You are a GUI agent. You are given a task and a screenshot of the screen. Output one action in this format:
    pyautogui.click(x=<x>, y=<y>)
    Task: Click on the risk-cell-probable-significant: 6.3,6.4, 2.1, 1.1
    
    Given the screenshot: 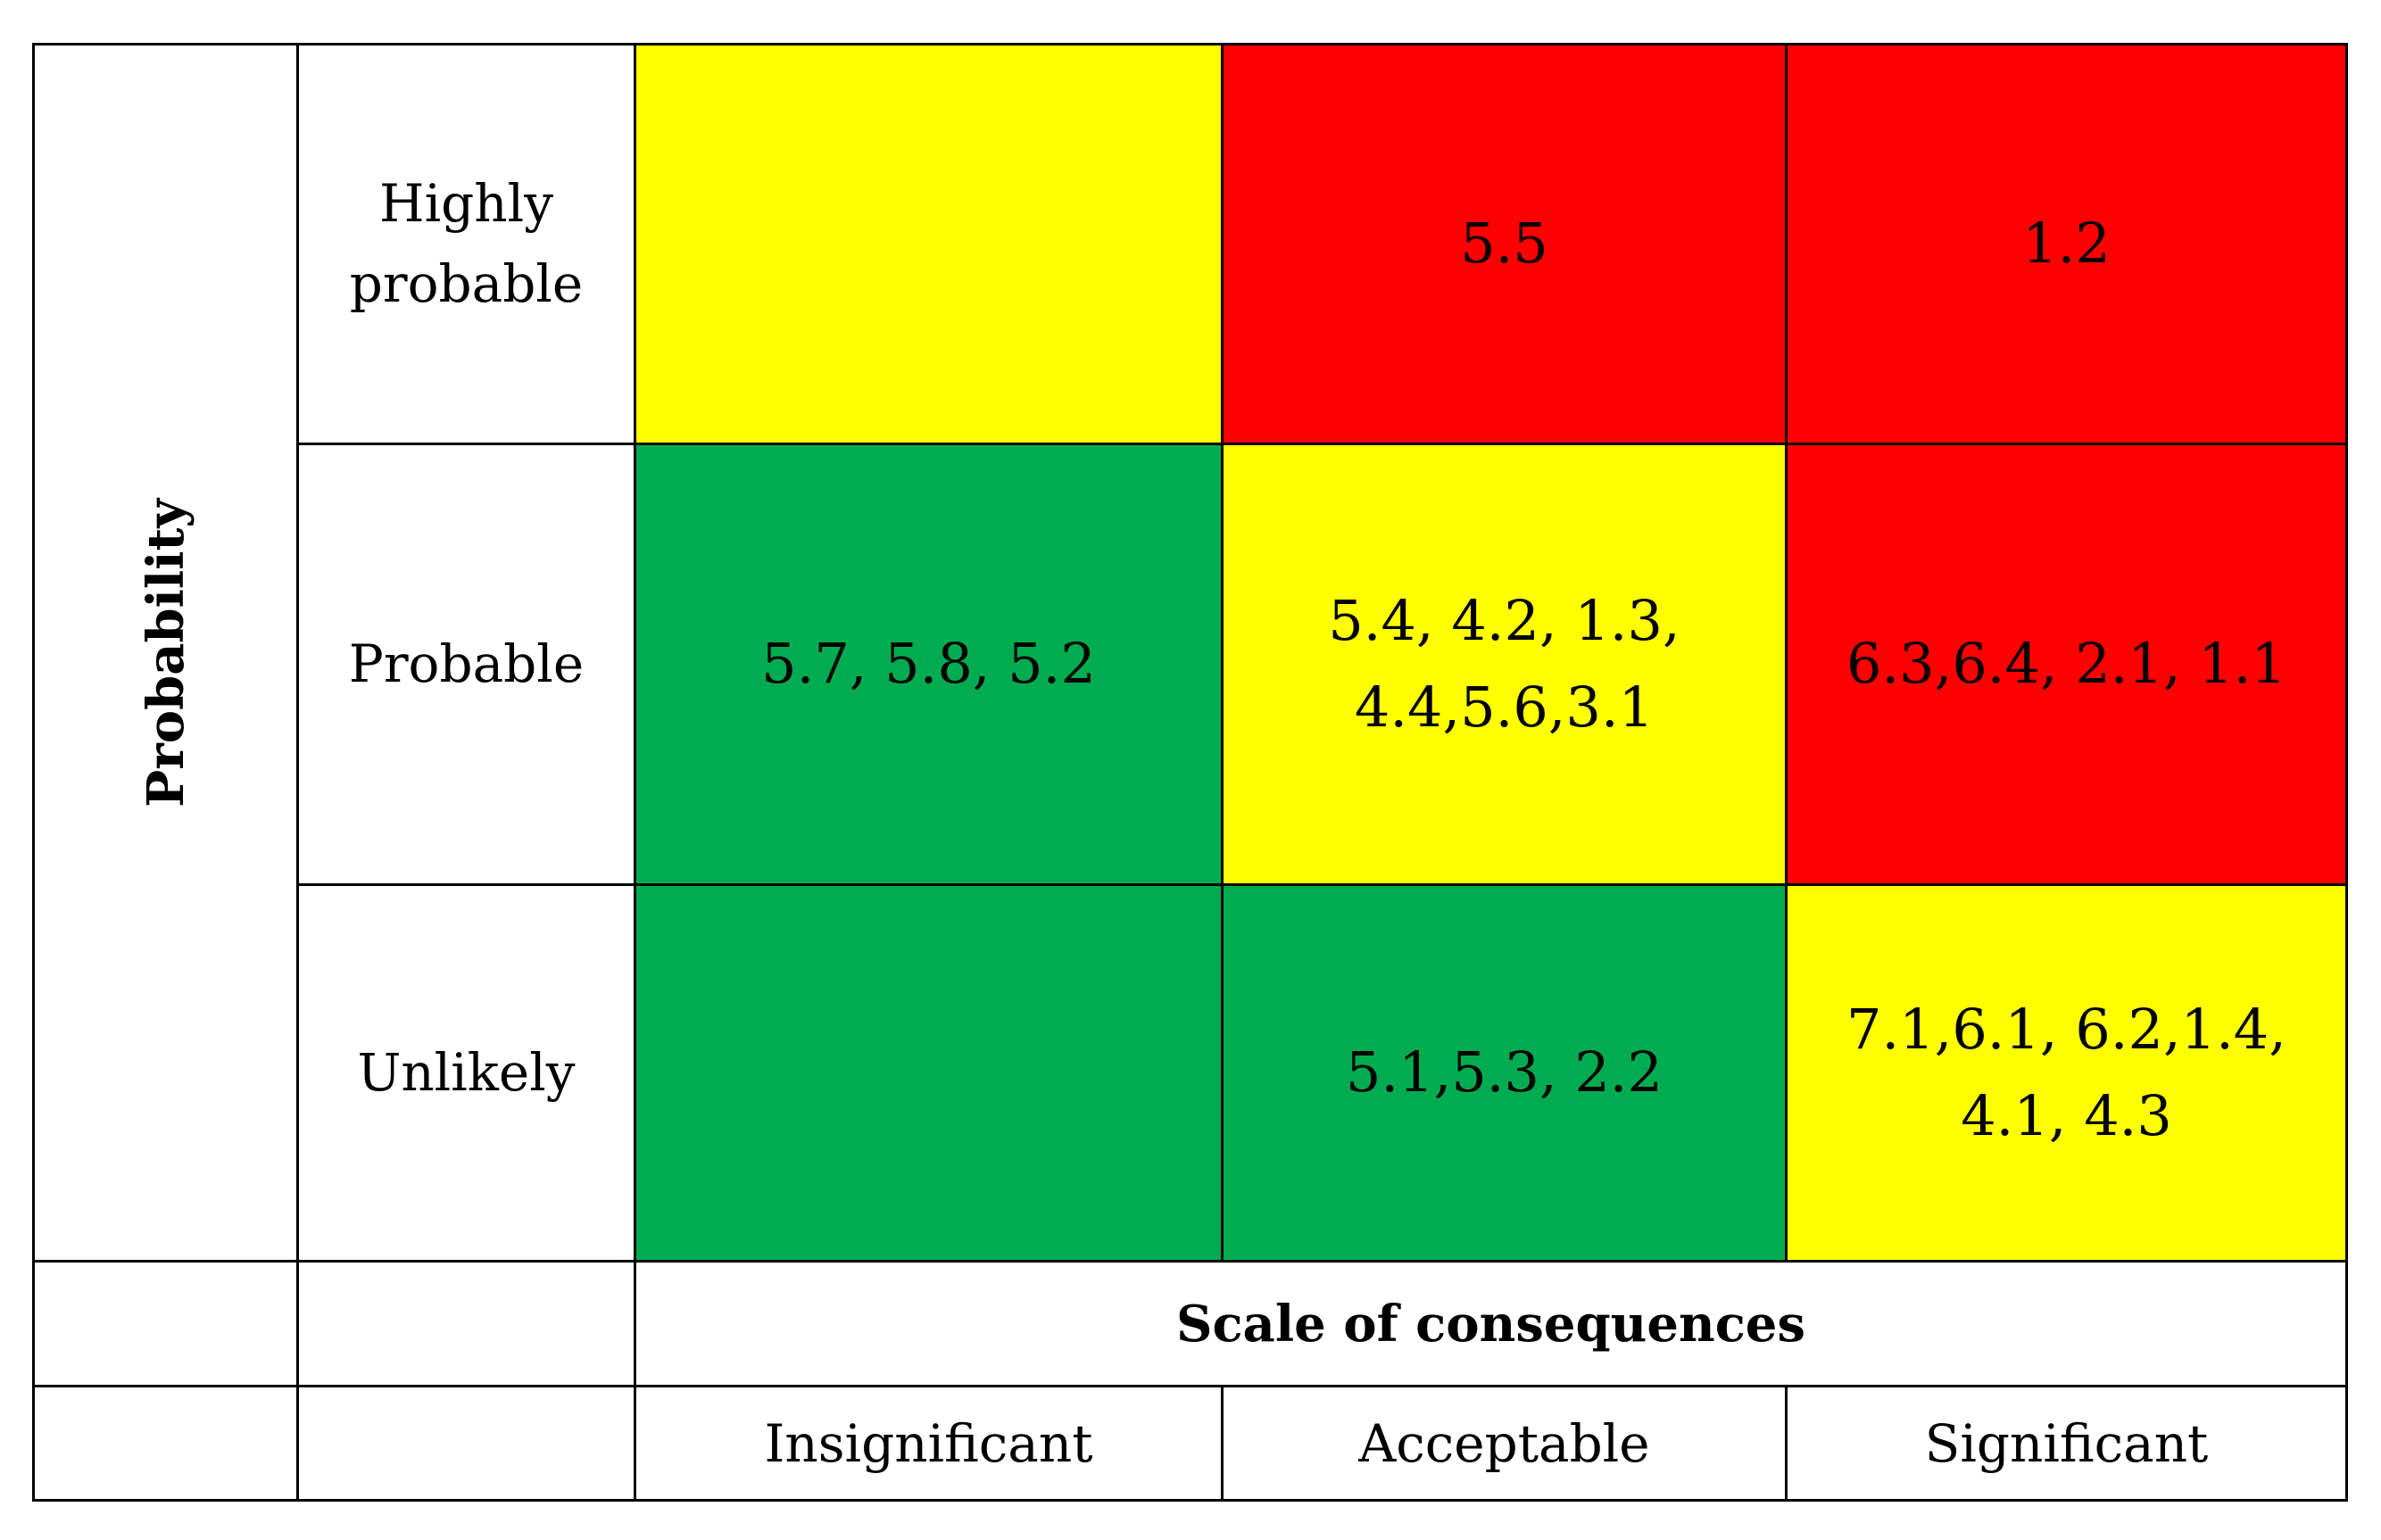 What is the action you would take?
    pyautogui.click(x=2066, y=665)
    